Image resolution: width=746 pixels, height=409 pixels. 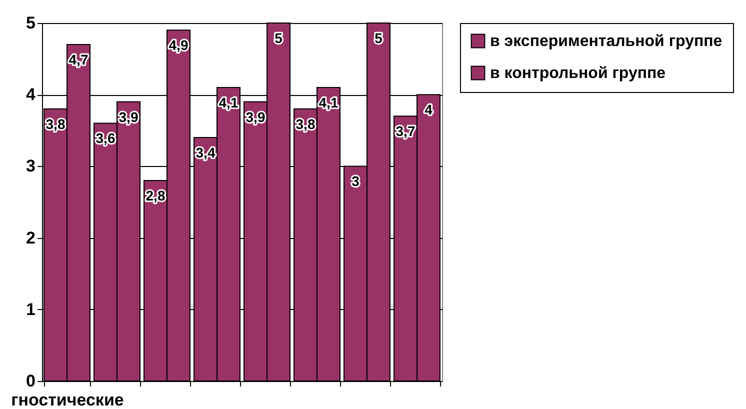 I want to click on data-label: 4,7, so click(x=78, y=59).